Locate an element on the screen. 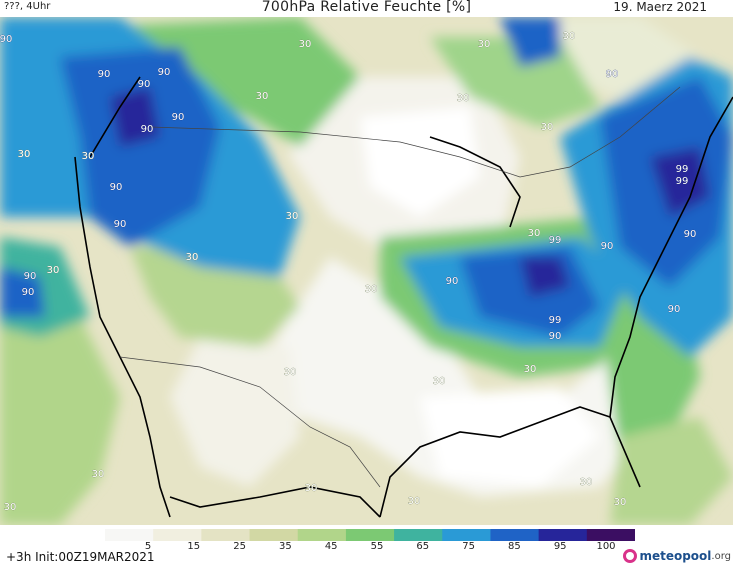 Image resolution: width=733 pixels, height=566 pixels. legend-colorbar is located at coordinates (370, 535).